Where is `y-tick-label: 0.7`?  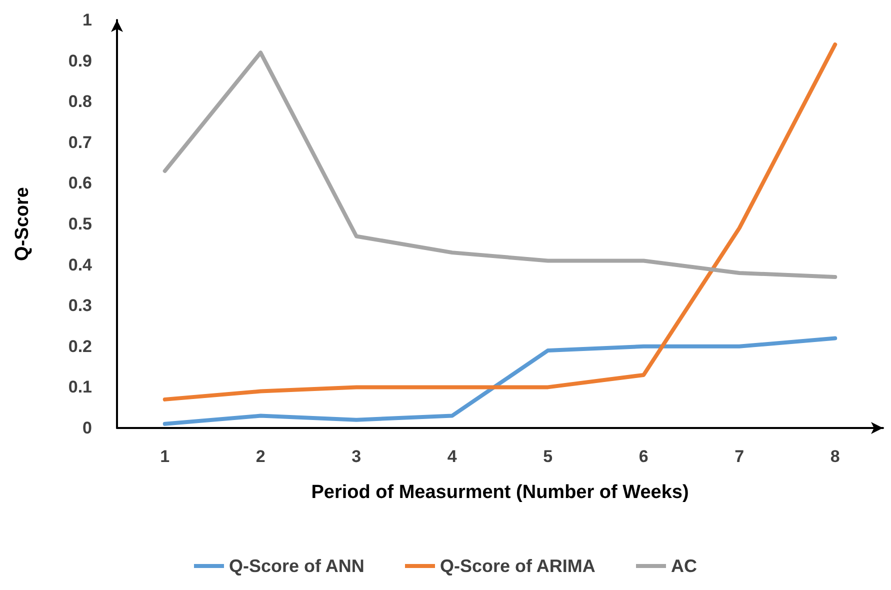 y-tick-label: 0.7 is located at coordinates (80, 142).